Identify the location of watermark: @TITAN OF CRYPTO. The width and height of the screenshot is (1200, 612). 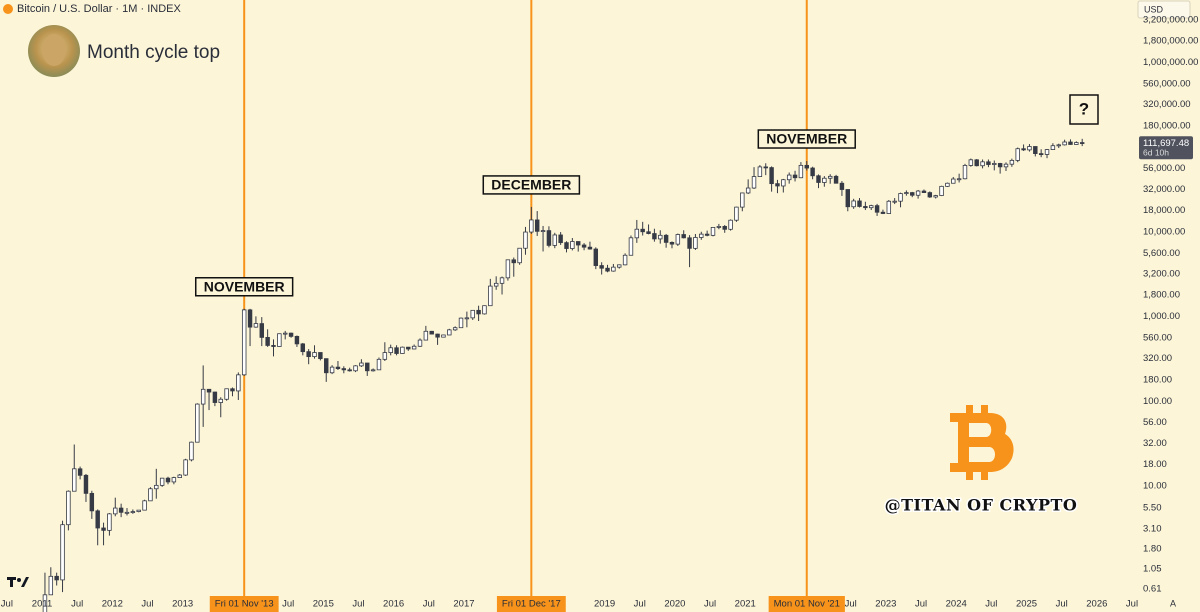
(981, 505).